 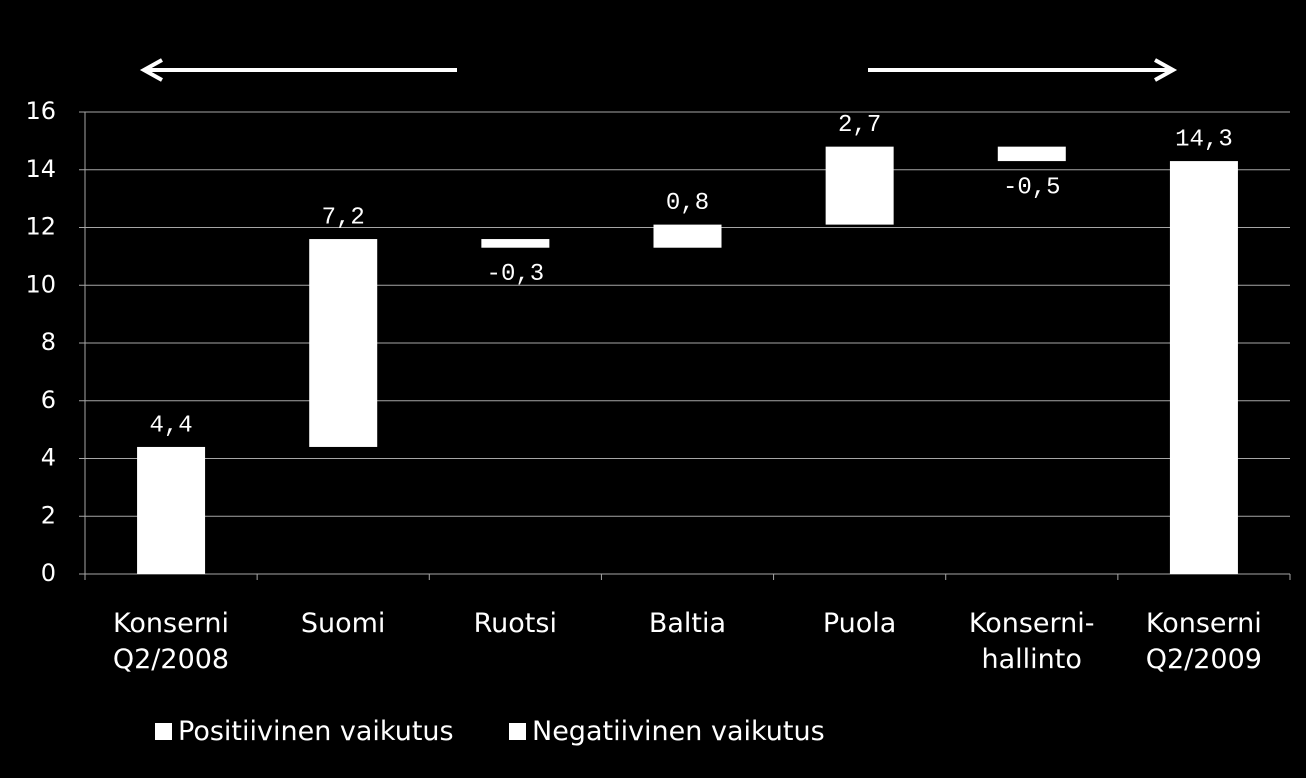 I want to click on value-label: 4,4, so click(x=170, y=425).